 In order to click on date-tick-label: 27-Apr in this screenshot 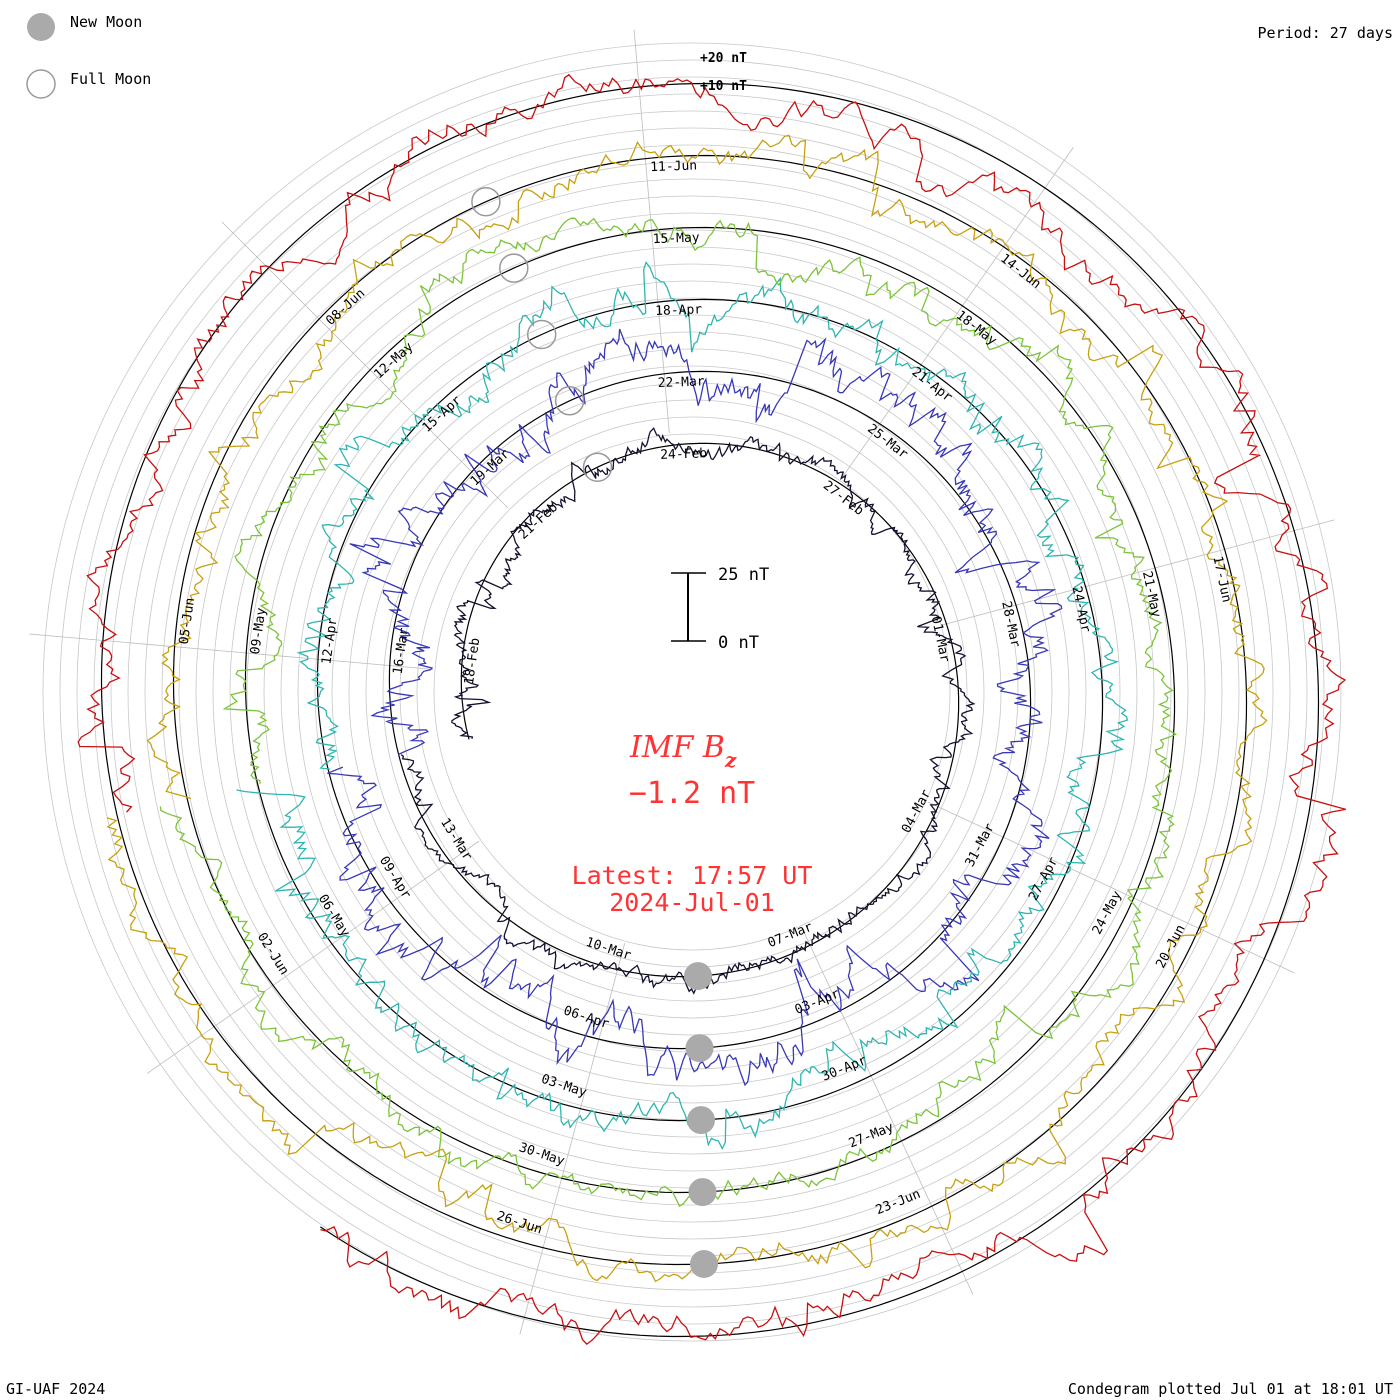, I will do `click(1043, 879)`.